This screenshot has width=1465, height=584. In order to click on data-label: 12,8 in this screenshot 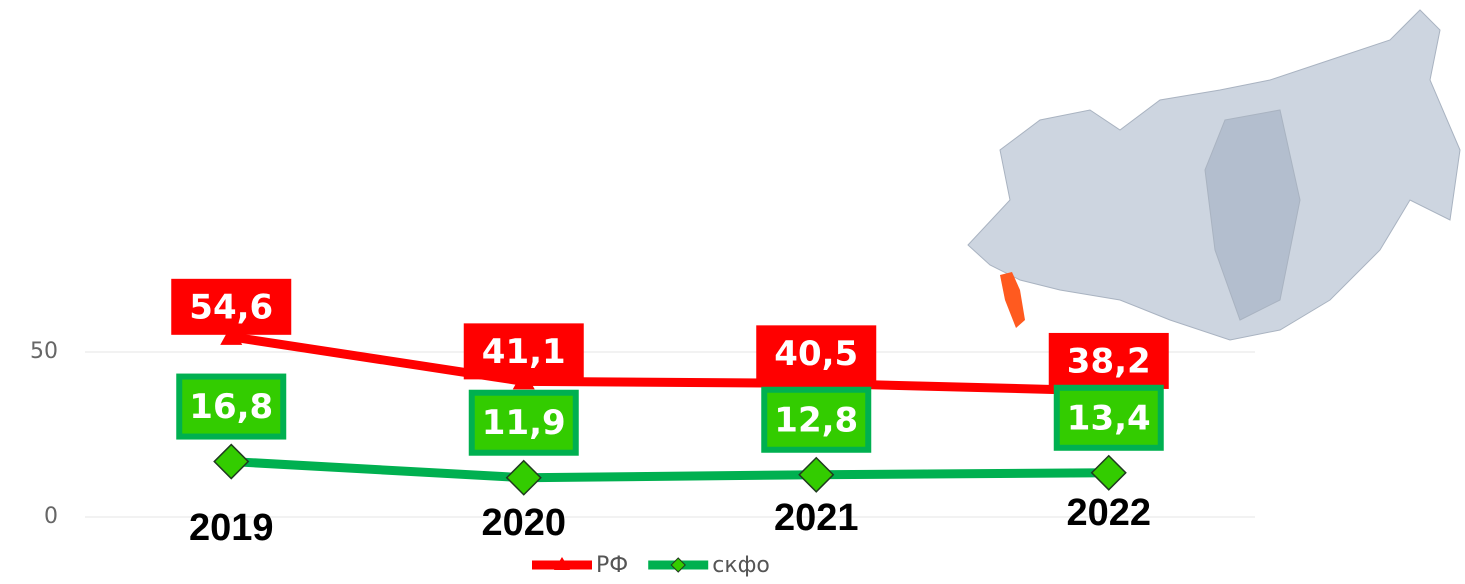, I will do `click(816, 420)`.